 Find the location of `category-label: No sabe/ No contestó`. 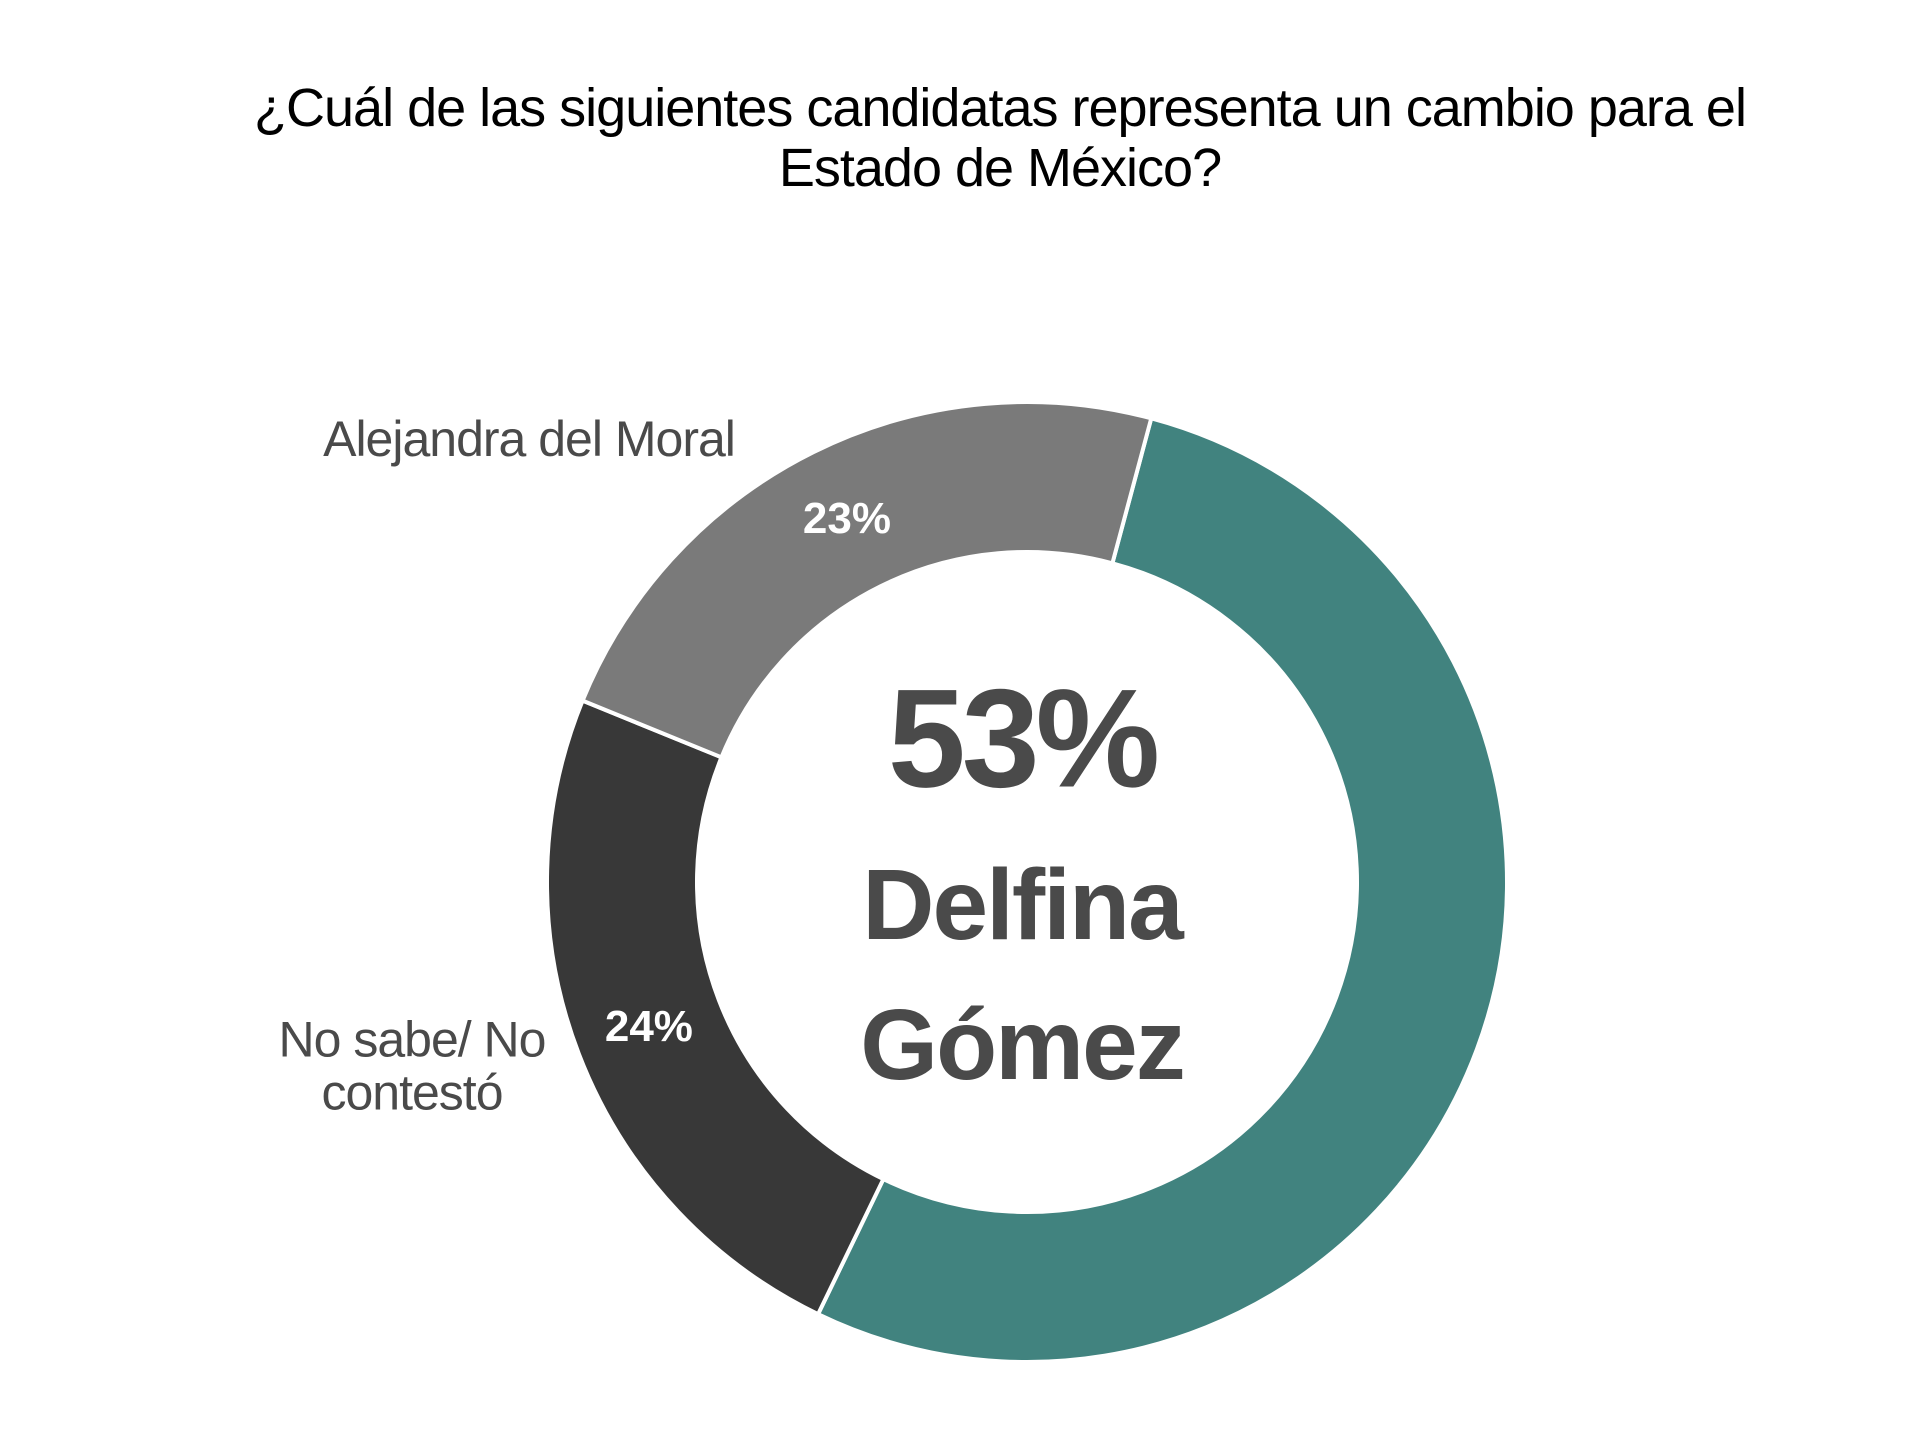

category-label: No sabe/ No contestó is located at coordinates (412, 1065).